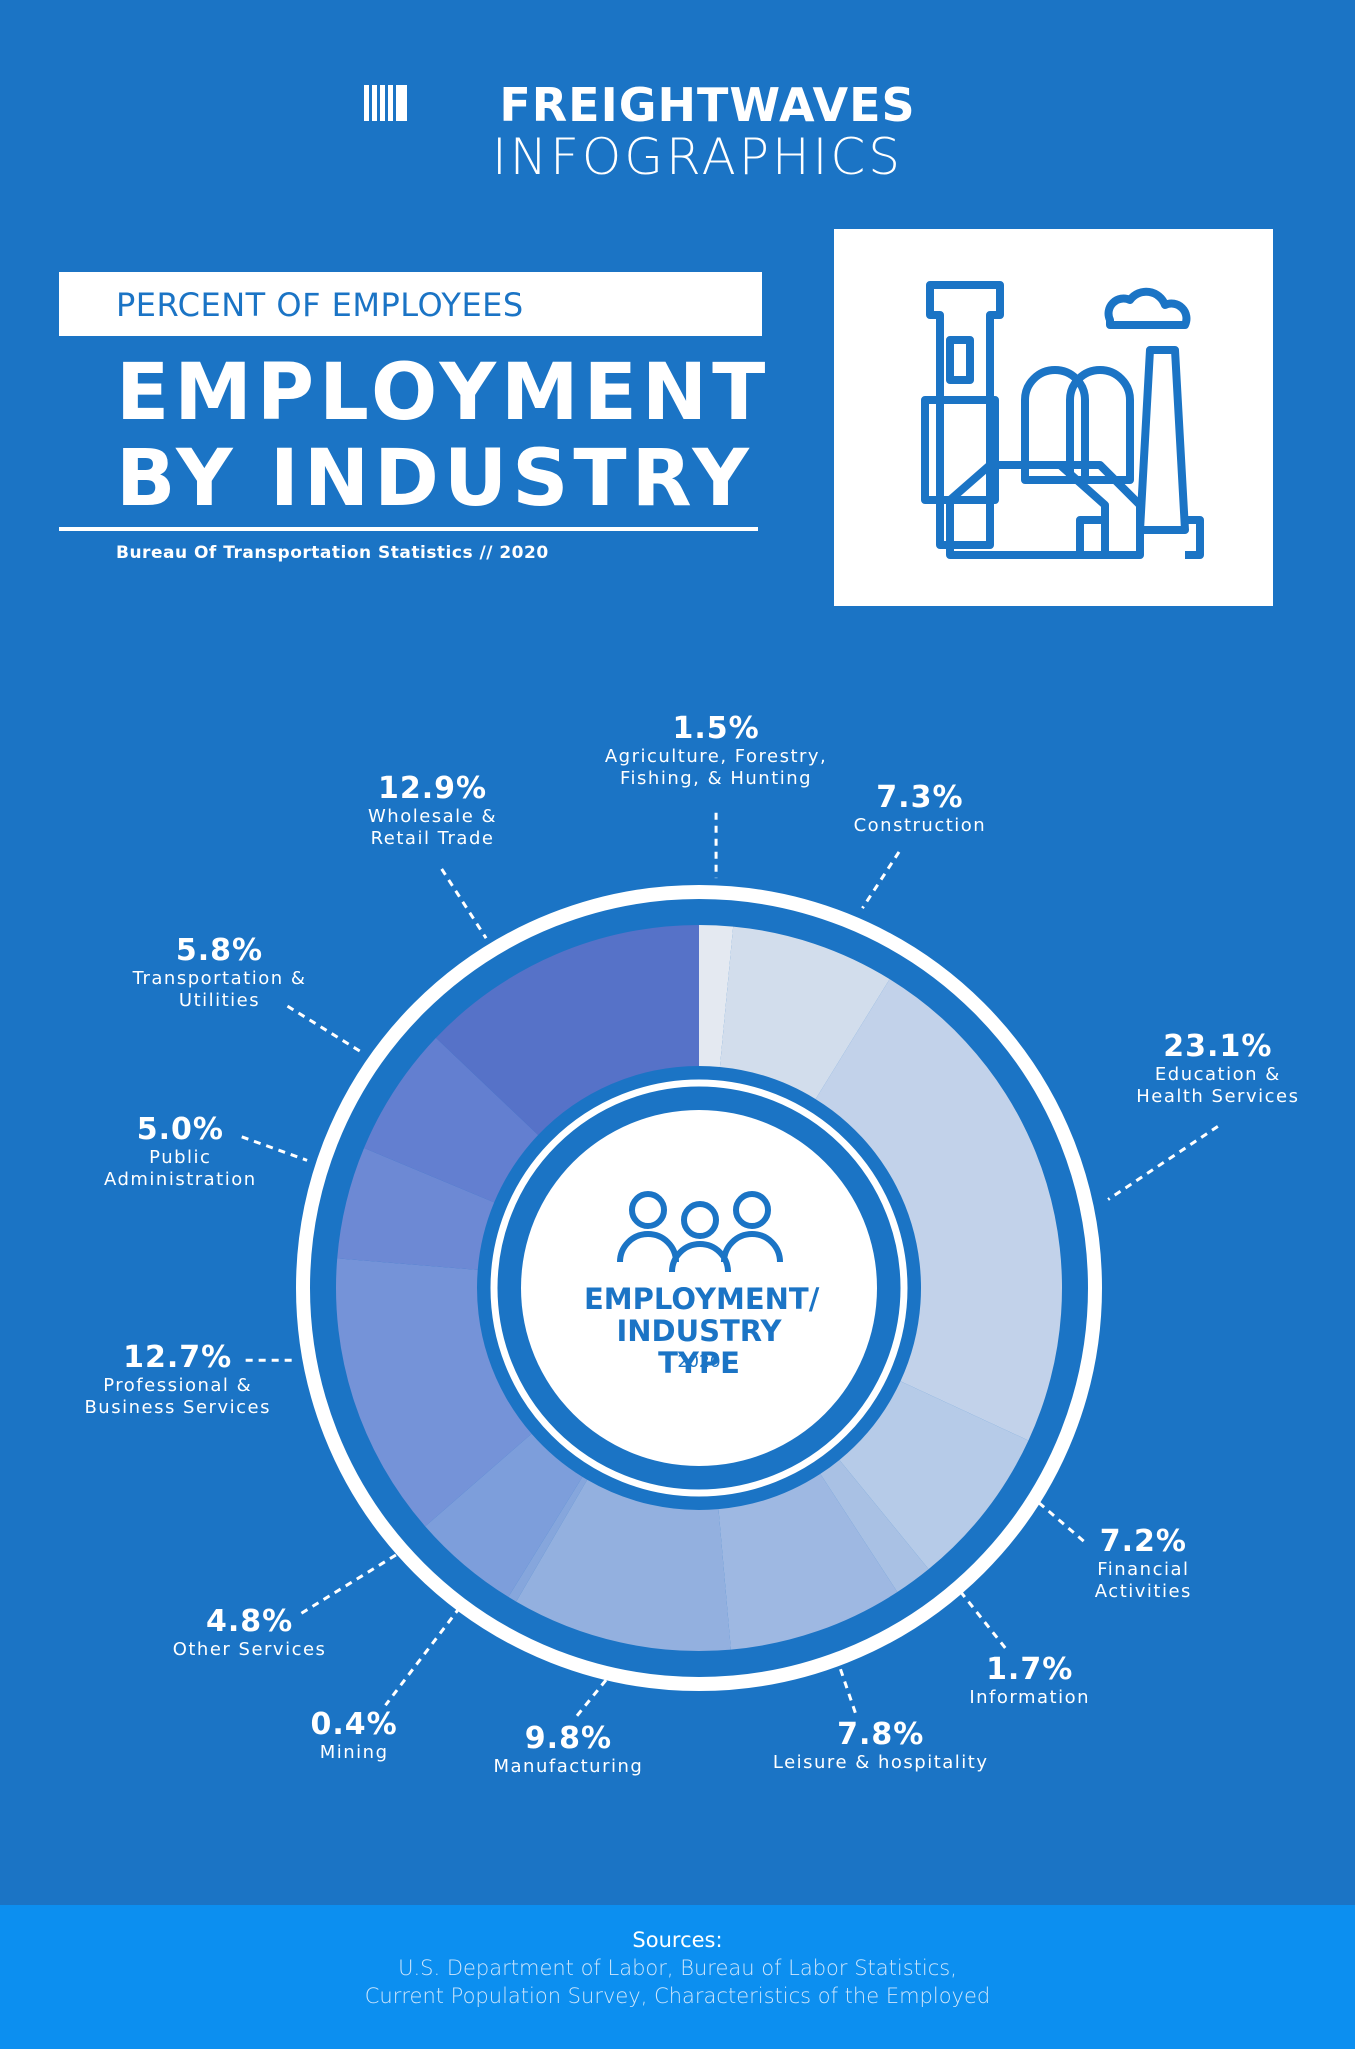  What do you see at coordinates (707, 105) in the screenshot?
I see `logo-brand: FREIGHTWAVES` at bounding box center [707, 105].